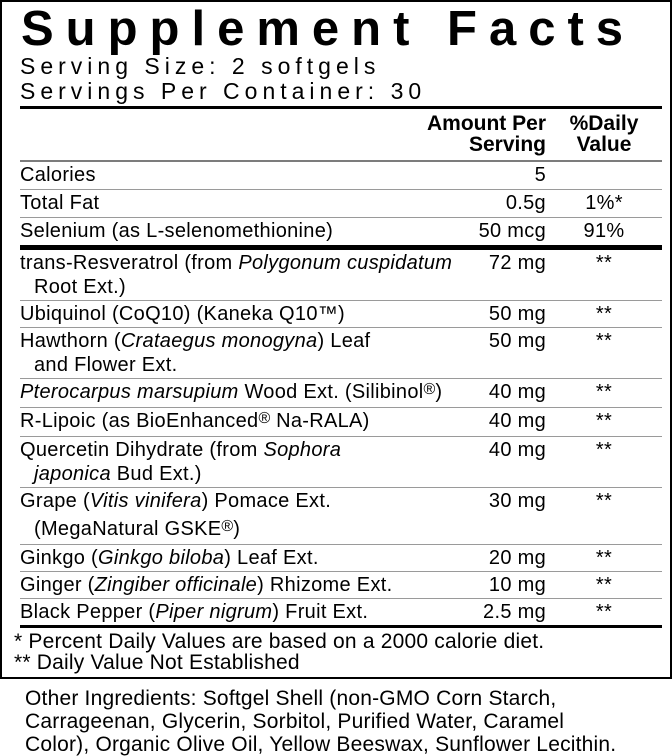 The height and width of the screenshot is (756, 672). Describe the element at coordinates (157, 662) in the screenshot. I see `footnote-dv-not-established: ** Daily Value Not Established` at that location.